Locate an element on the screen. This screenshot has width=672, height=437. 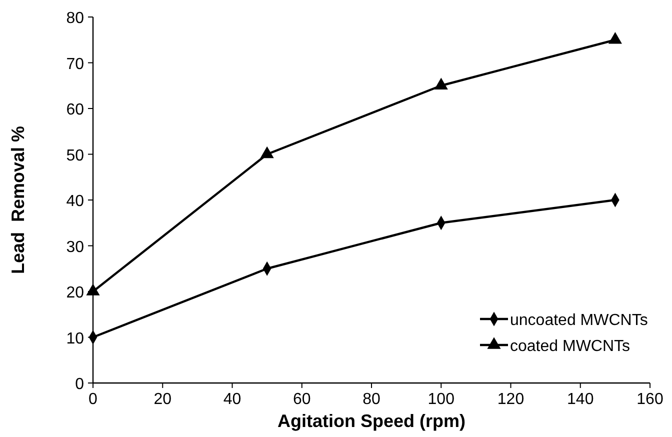
y-tick-label: 60 is located at coordinates (75, 110).